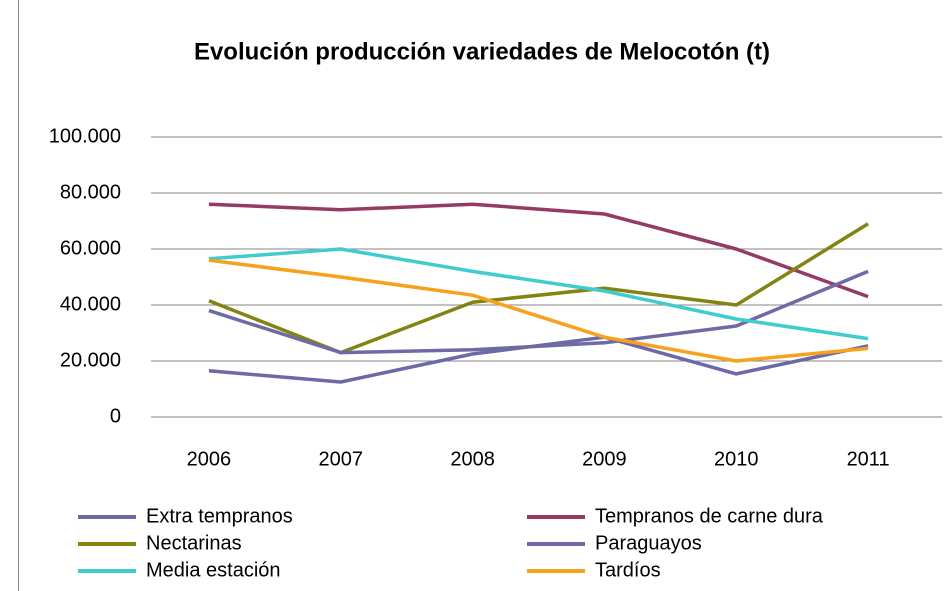 The image size is (948, 591). I want to click on y-tick-label: 0, so click(115, 416).